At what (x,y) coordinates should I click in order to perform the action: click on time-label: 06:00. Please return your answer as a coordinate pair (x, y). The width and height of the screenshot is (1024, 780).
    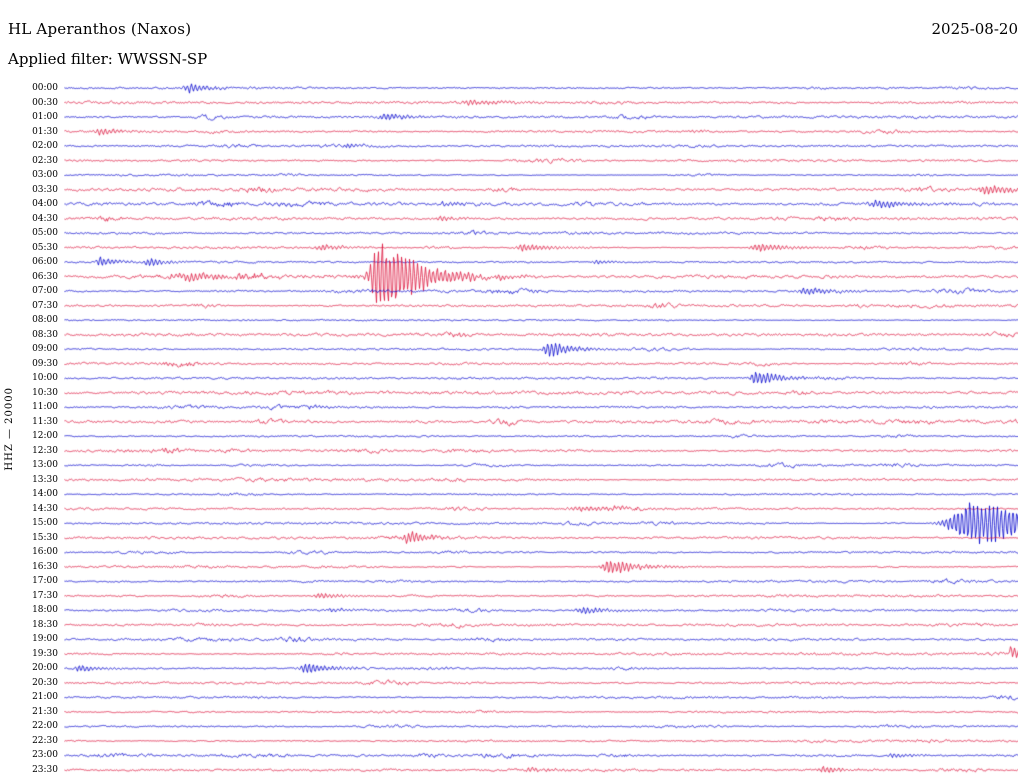
    Looking at the image, I should click on (45, 262).